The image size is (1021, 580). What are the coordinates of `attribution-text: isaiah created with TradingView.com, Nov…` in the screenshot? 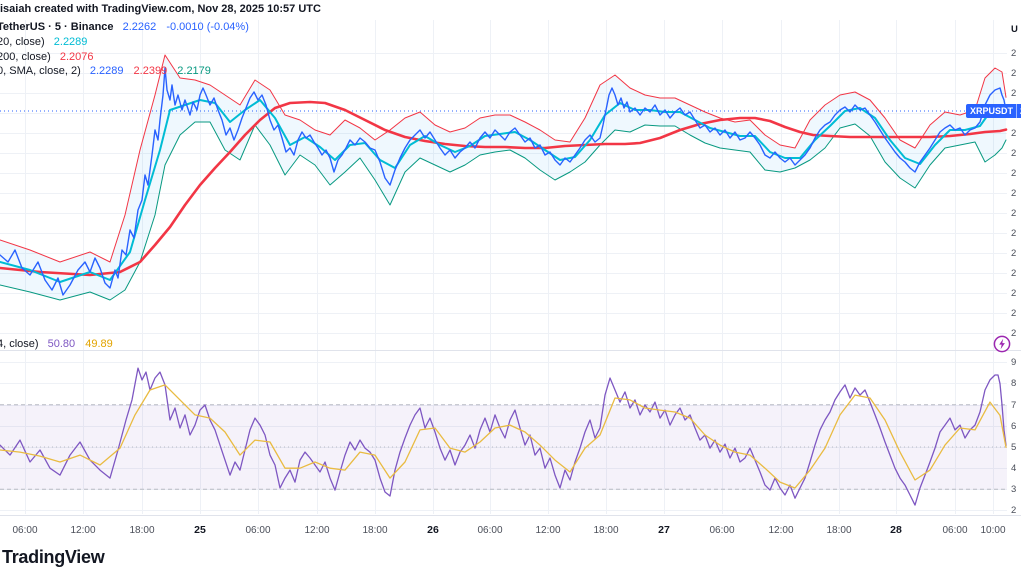 It's located at (160, 9).